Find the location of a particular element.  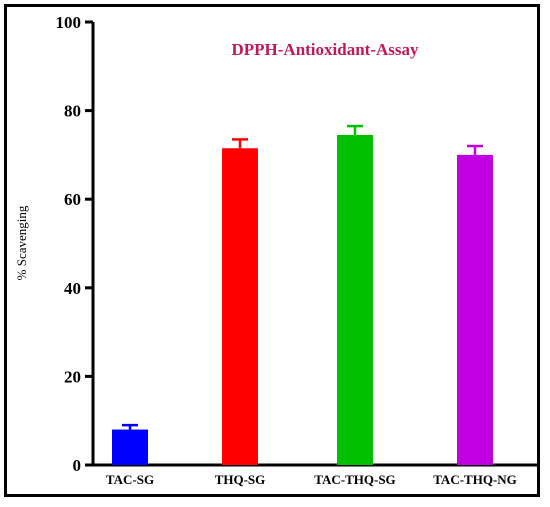

y-tick-label: 40 is located at coordinates (72, 288).